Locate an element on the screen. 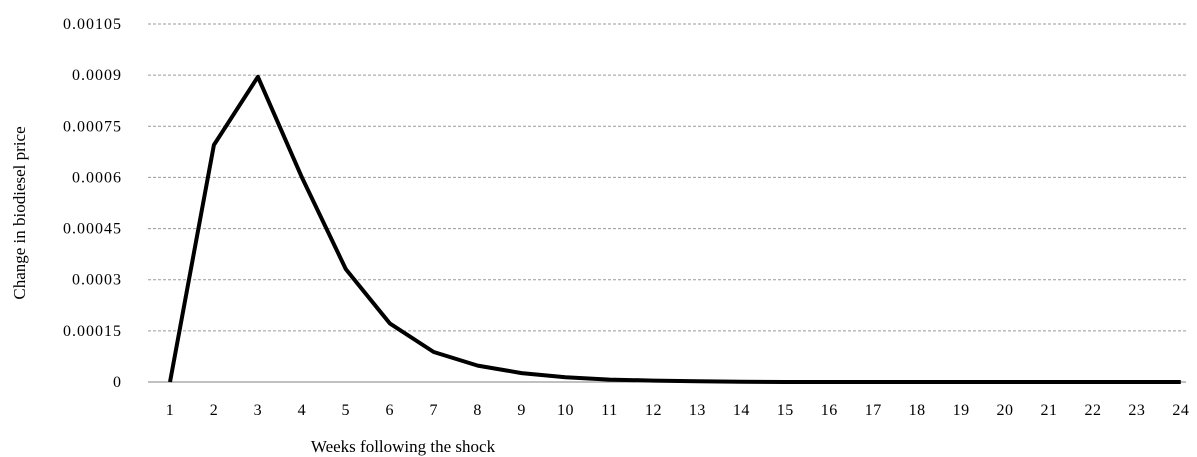  y-tick-label: 0 is located at coordinates (117, 382).